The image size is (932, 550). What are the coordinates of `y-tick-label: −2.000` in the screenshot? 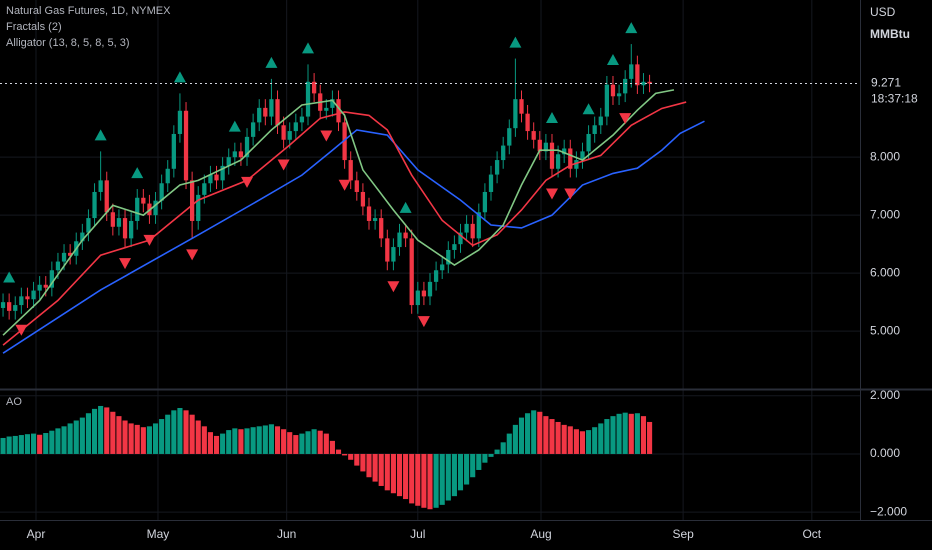 It's located at (888, 511).